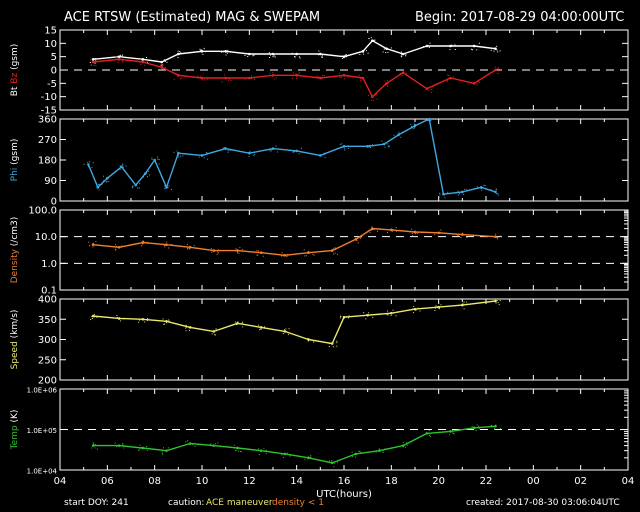  What do you see at coordinates (42, 391) in the screenshot?
I see `y-tick-label: 1.0E+06` at bounding box center [42, 391].